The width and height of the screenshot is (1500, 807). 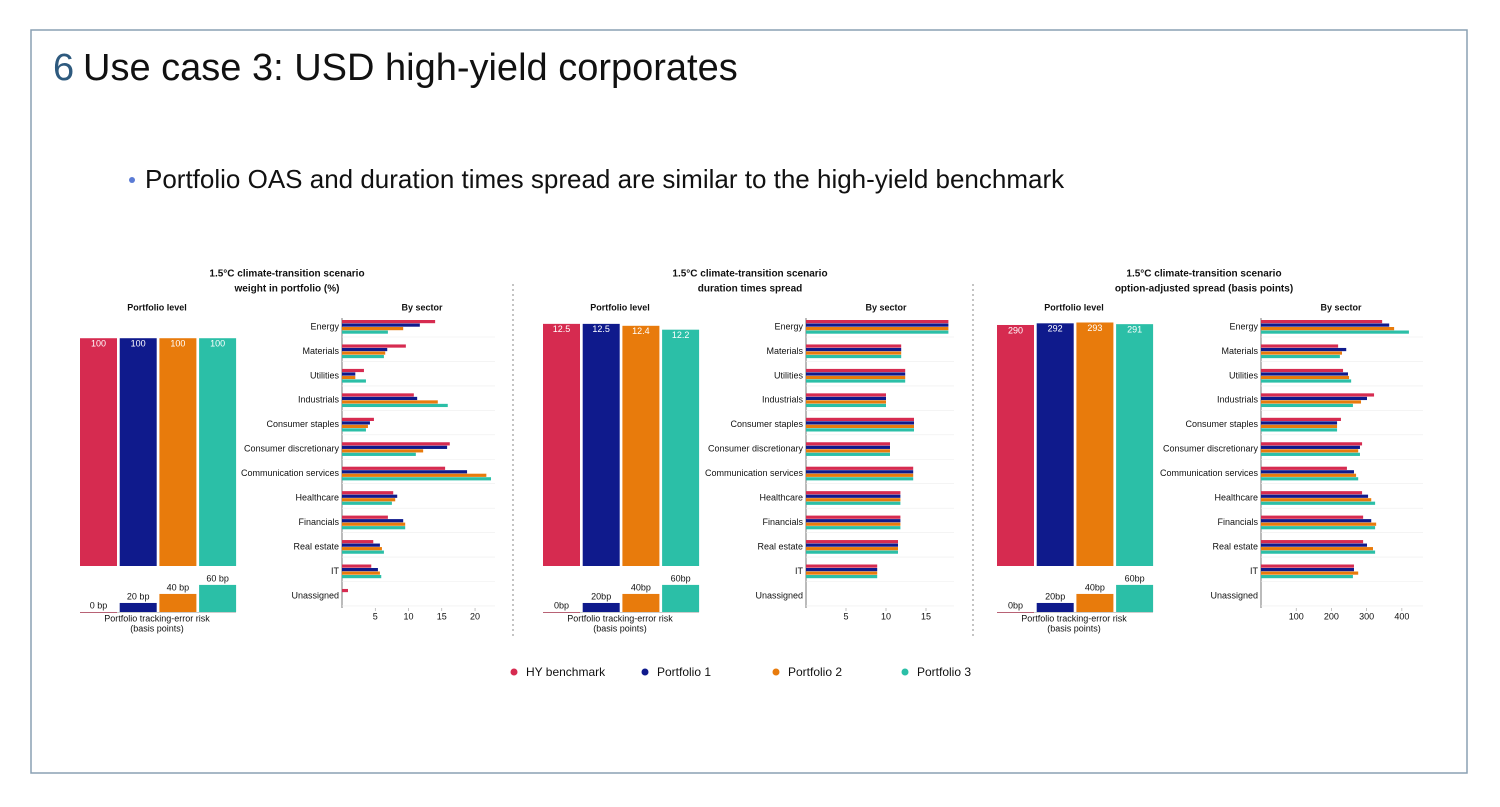 What do you see at coordinates (442, 616) in the screenshot?
I see `x-tick-label: 15` at bounding box center [442, 616].